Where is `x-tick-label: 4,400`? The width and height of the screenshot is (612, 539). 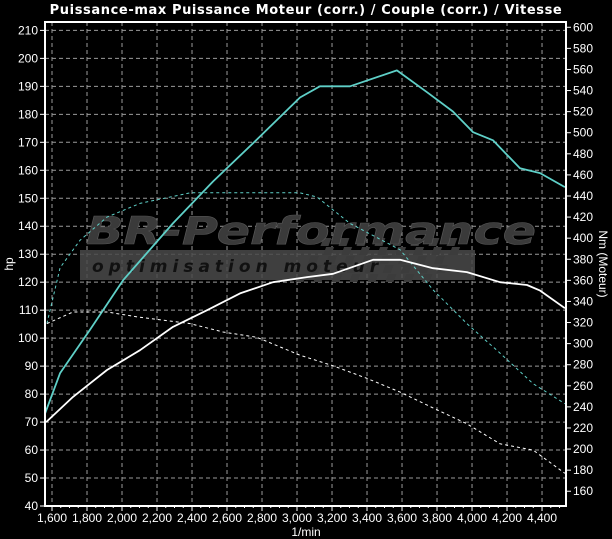
x-tick-label: 4,400 is located at coordinates (542, 518).